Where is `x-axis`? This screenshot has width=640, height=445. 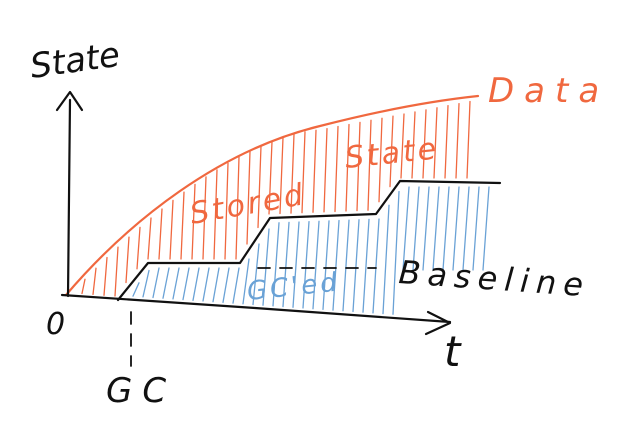
x-axis is located at coordinates (256, 308).